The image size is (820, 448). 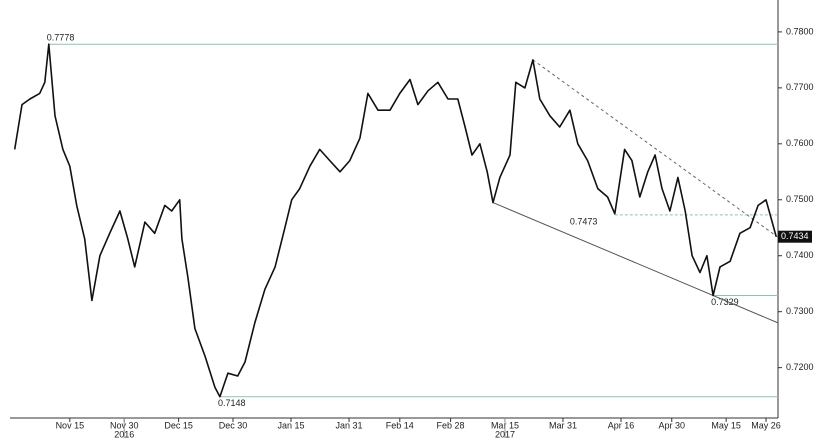 What do you see at coordinates (800, 31) in the screenshot?
I see `y-tick-label: 0.7800` at bounding box center [800, 31].